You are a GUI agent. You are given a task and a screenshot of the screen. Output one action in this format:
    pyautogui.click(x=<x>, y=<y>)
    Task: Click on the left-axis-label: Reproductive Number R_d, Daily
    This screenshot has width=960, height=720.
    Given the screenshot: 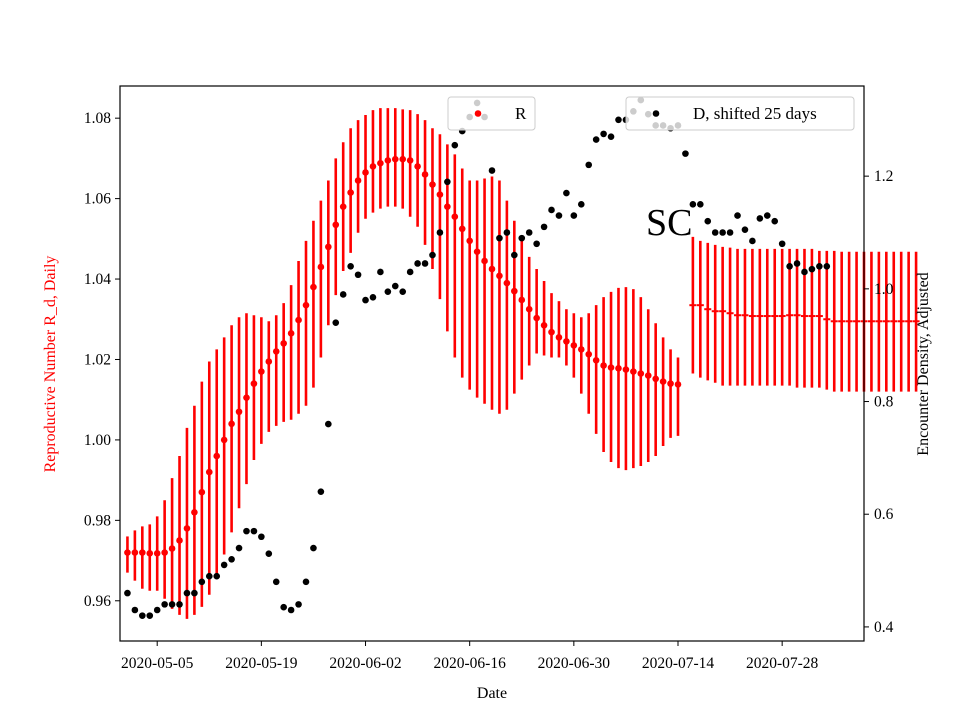 What is the action you would take?
    pyautogui.click(x=50, y=364)
    